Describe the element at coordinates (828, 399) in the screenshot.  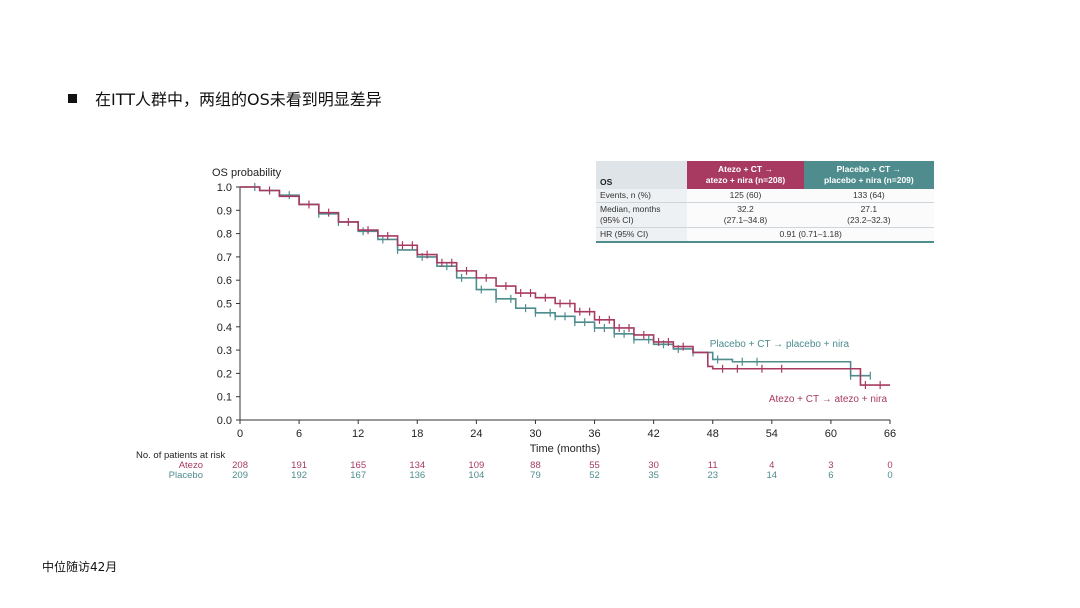
I see `series-label-atezo: Atezo + CT → atezo + nira` at that location.